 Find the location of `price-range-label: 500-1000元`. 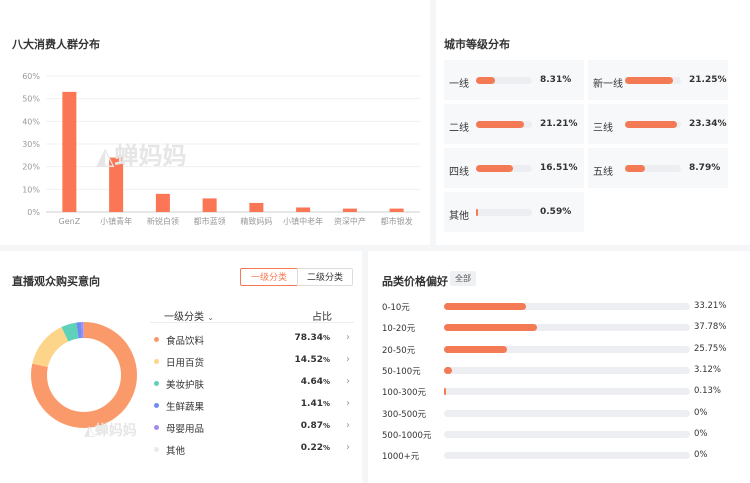

price-range-label: 500-1000元 is located at coordinates (407, 435).